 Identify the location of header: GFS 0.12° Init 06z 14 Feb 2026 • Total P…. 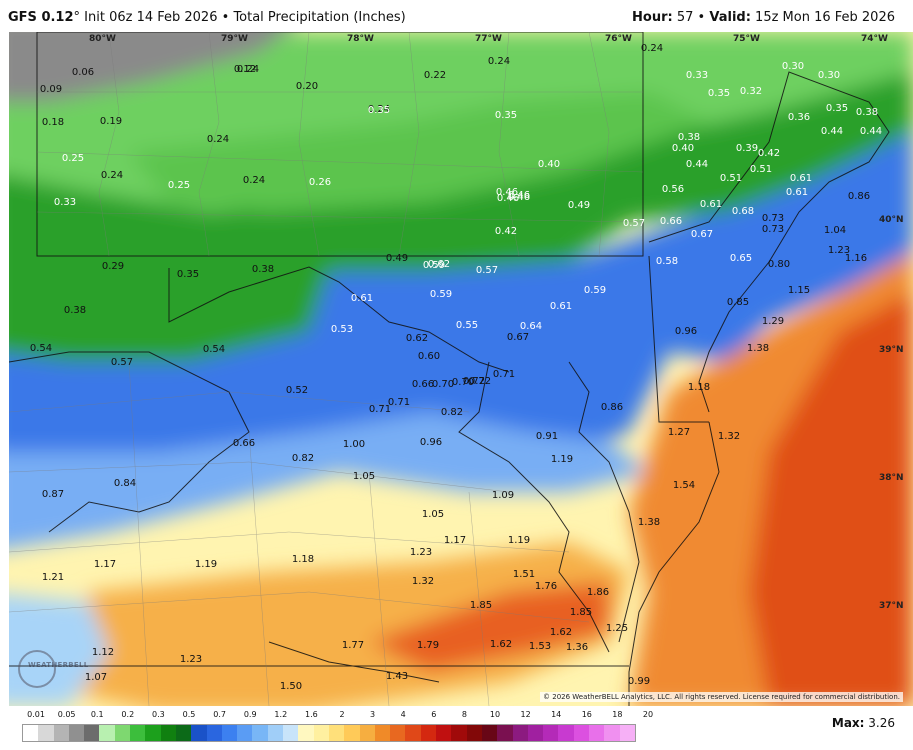
(456, 16).